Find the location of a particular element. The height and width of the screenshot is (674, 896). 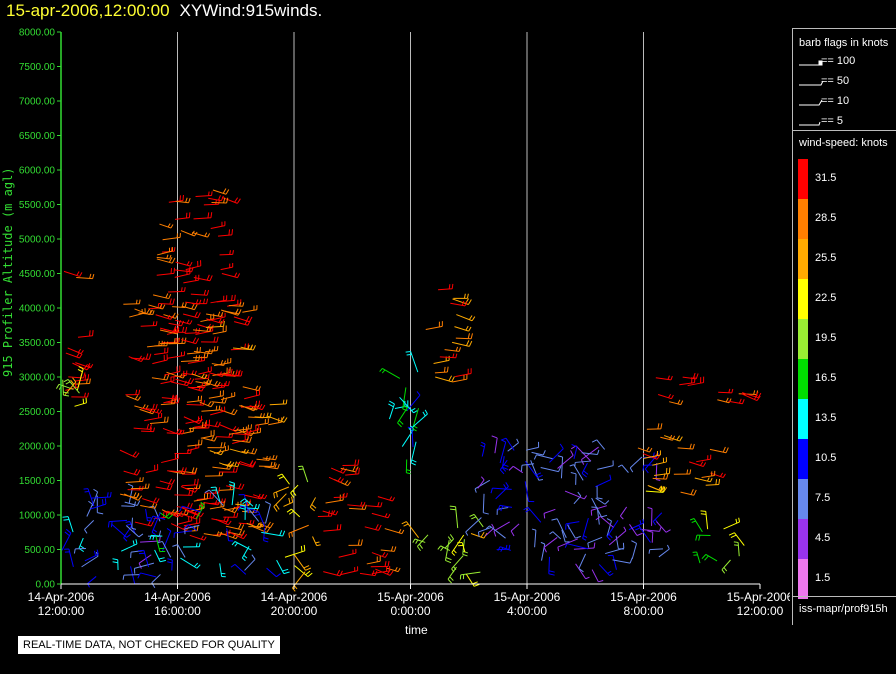

x-tick-time: 16:00:00 is located at coordinates (177, 611).